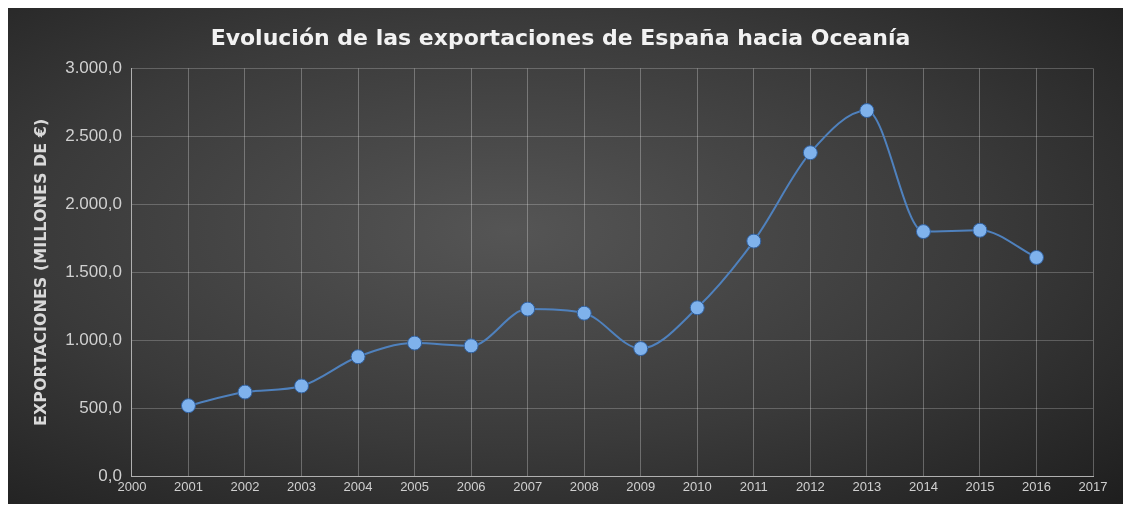  Describe the element at coordinates (110, 476) in the screenshot. I see `y-tick-label: 0,0` at that location.